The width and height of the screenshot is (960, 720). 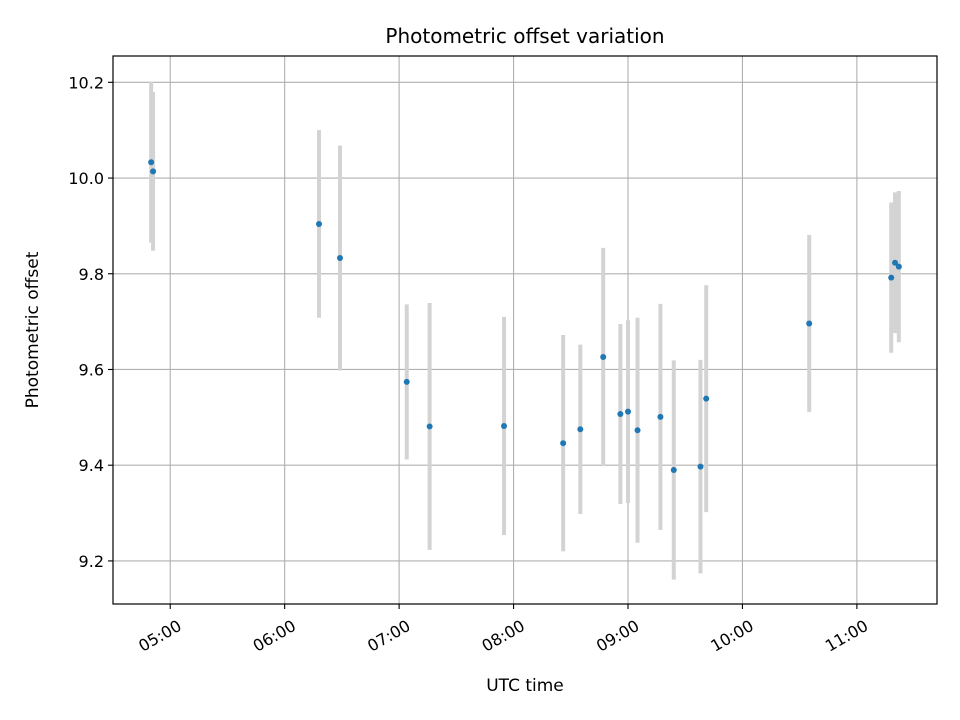 What do you see at coordinates (91, 369) in the screenshot?
I see `y-tick-label: 9.6` at bounding box center [91, 369].